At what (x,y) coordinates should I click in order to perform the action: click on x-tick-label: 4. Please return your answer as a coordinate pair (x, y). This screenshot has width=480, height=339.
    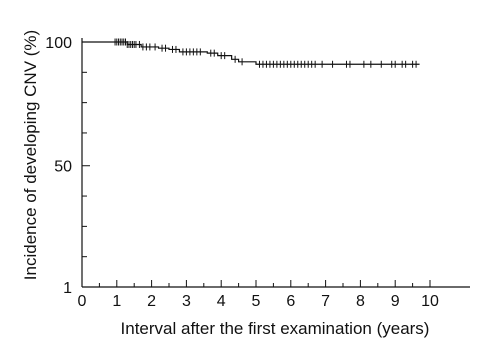
    Looking at the image, I should click on (221, 301).